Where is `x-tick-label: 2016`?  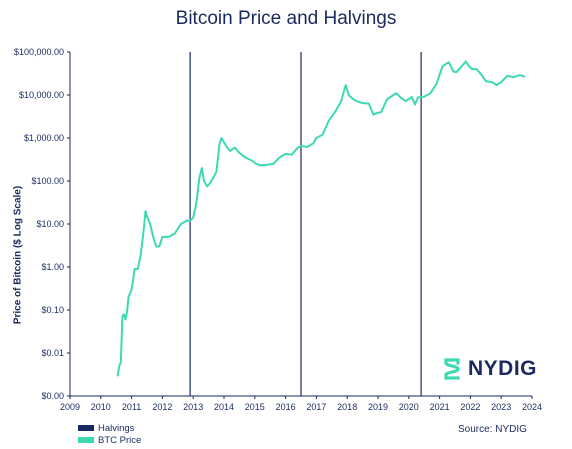
x-tick-label: 2016 is located at coordinates (286, 407).